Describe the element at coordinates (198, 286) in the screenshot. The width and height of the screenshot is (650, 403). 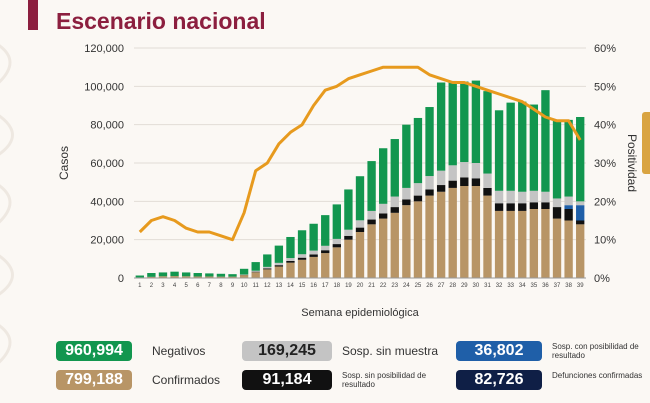
I see `x-tick-label: 6` at that location.